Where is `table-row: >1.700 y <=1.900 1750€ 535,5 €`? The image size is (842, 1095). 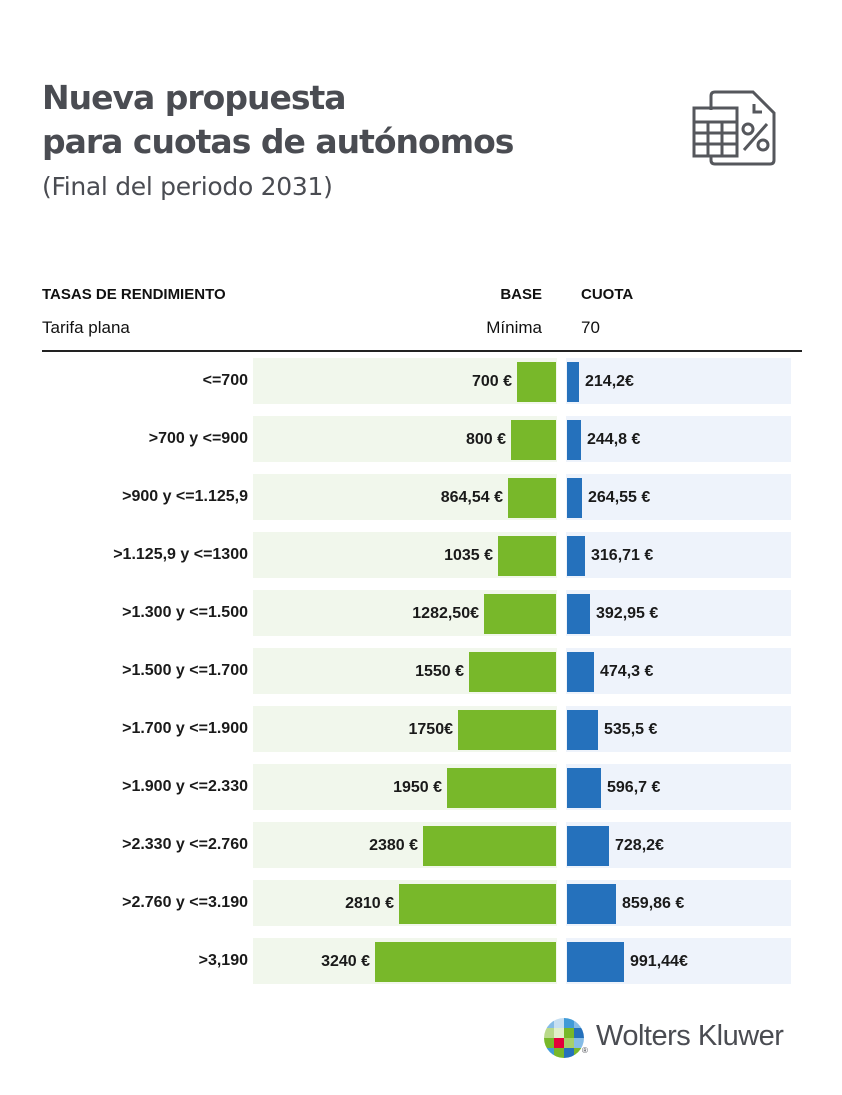 table-row: >1.700 y <=1.900 1750€ 535,5 € is located at coordinates (421, 729).